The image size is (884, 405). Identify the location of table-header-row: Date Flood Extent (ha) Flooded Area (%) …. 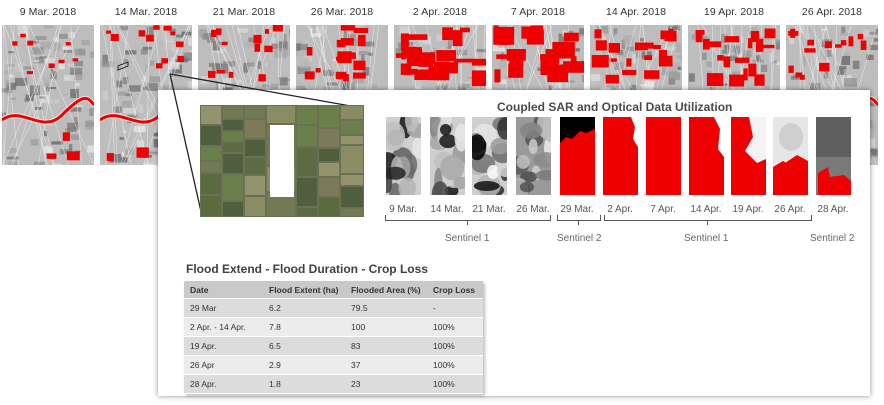
(333, 290).